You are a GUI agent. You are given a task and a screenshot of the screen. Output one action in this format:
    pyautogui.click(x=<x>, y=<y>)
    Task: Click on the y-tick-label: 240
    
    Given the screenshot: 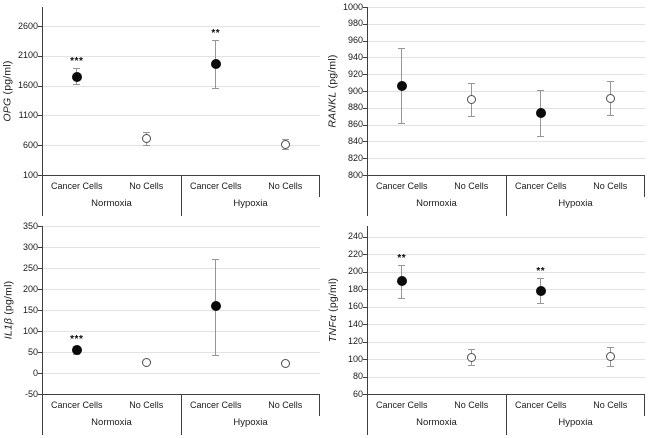 What is the action you would take?
    pyautogui.click(x=355, y=236)
    